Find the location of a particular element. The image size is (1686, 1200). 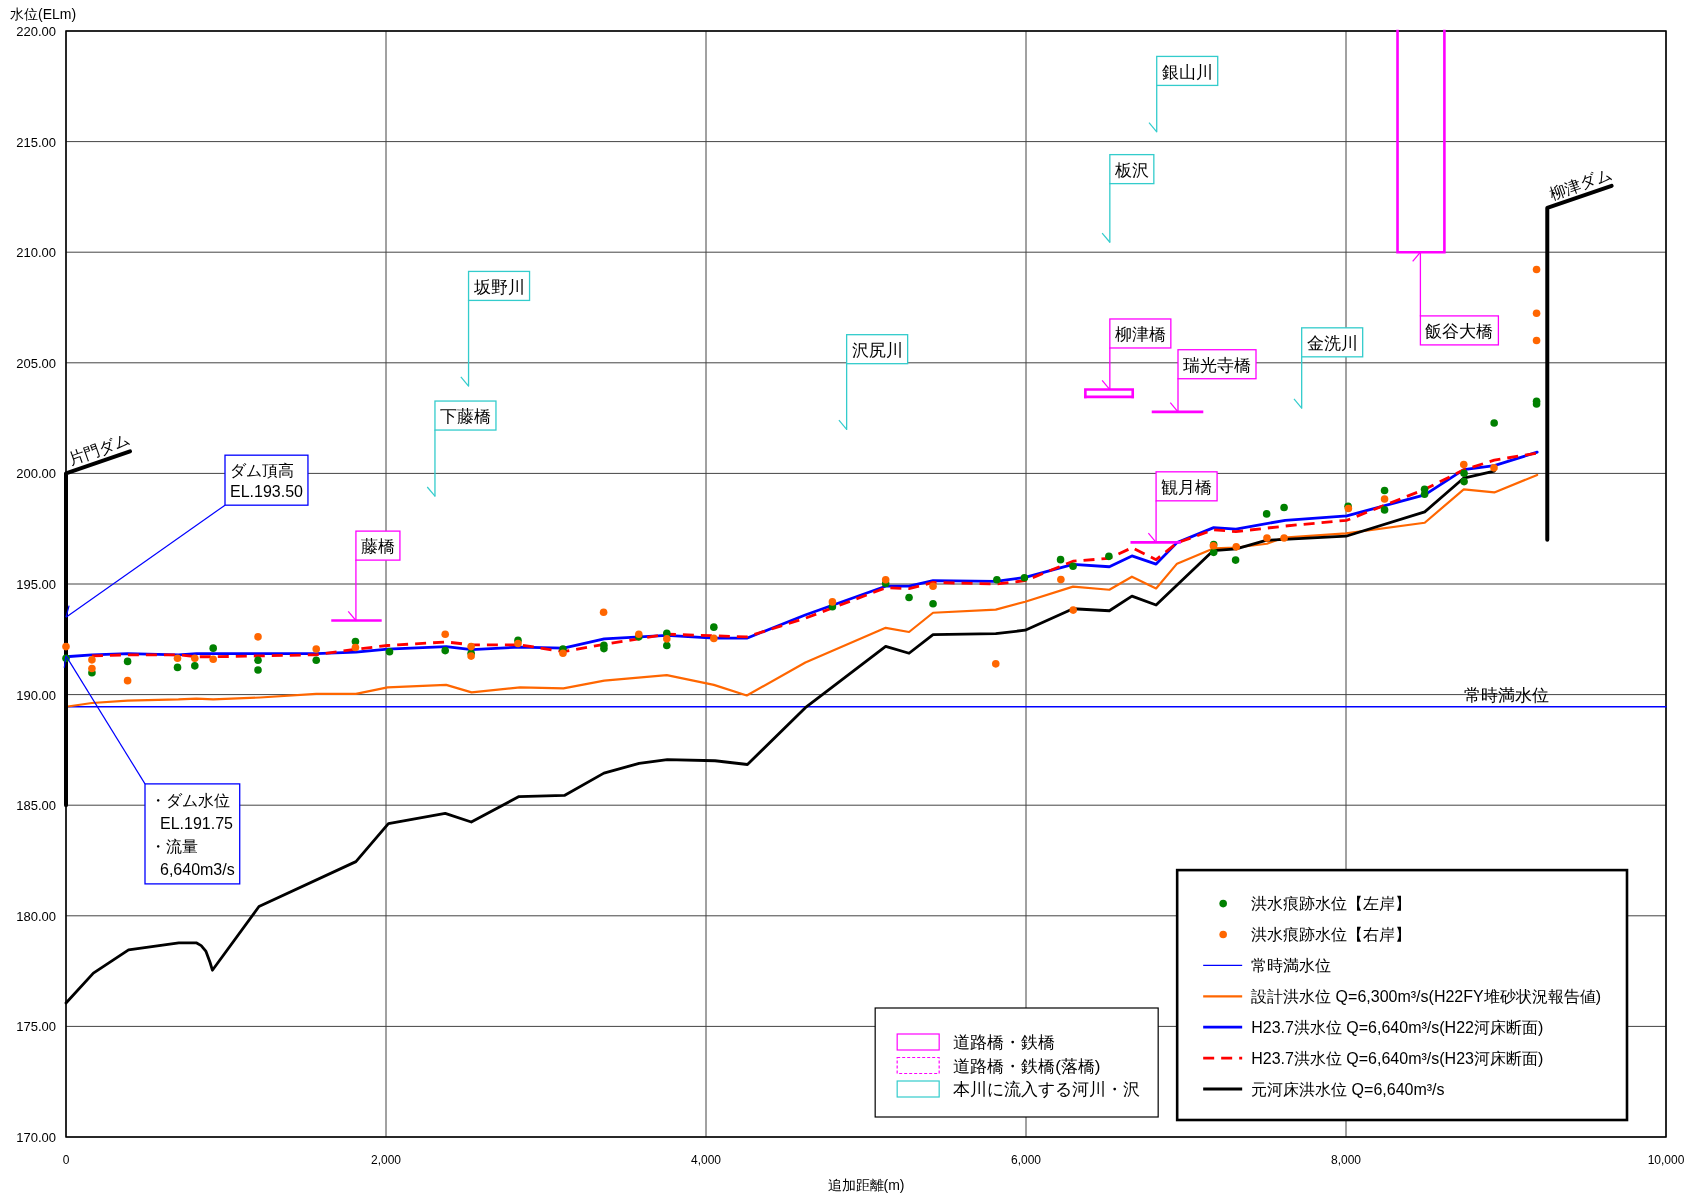

legend-label: 道路橋・鉄橋(落橋) is located at coordinates (1027, 1066).